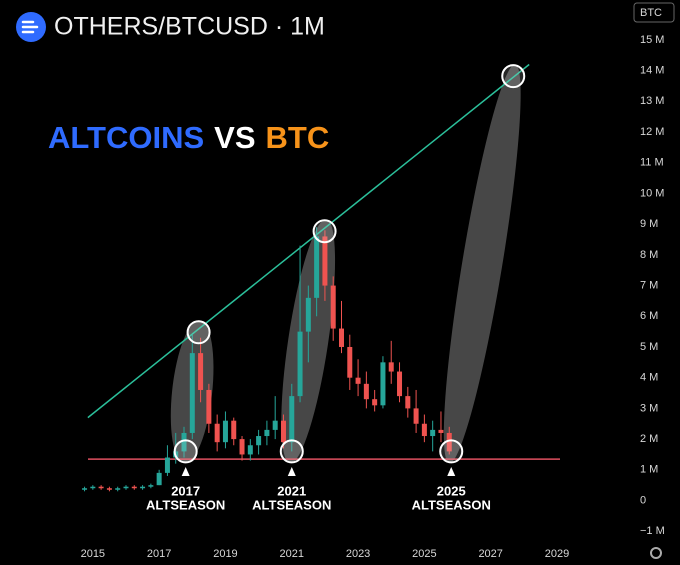 The image size is (680, 565). I want to click on y-tick-label: 14 M, so click(652, 71).